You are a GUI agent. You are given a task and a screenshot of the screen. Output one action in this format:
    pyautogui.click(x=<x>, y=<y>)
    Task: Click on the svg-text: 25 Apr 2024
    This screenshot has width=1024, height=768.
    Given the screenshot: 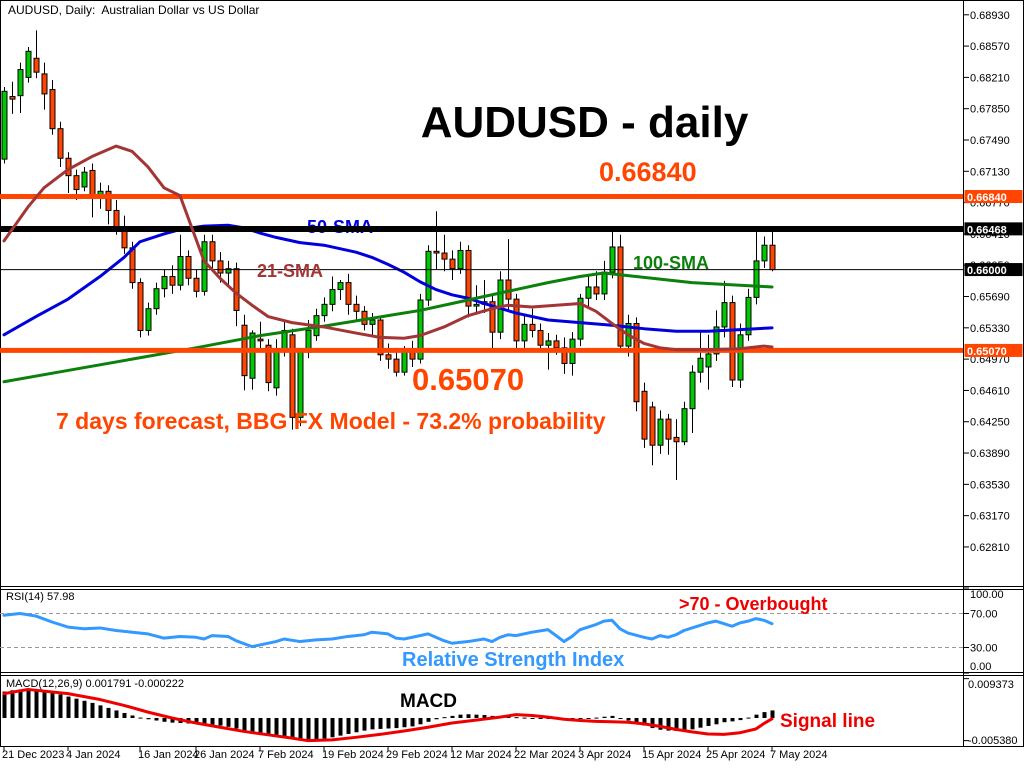 What is the action you would take?
    pyautogui.click(x=735, y=755)
    